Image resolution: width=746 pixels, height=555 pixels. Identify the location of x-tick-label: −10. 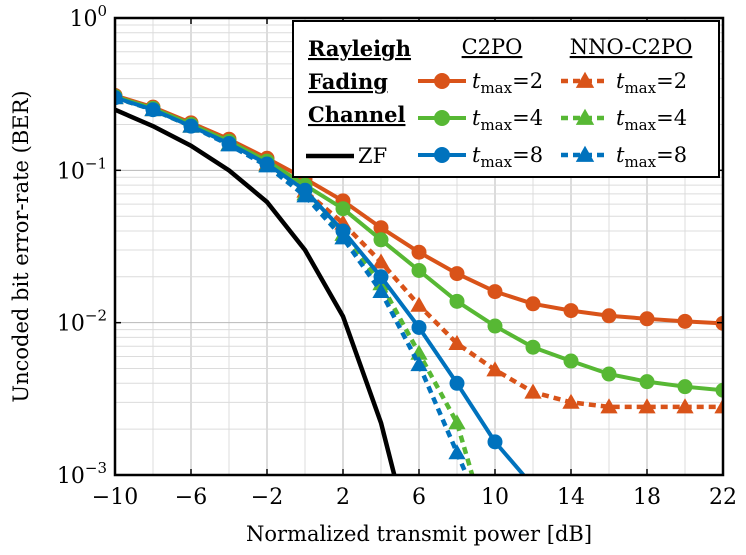
(115, 497).